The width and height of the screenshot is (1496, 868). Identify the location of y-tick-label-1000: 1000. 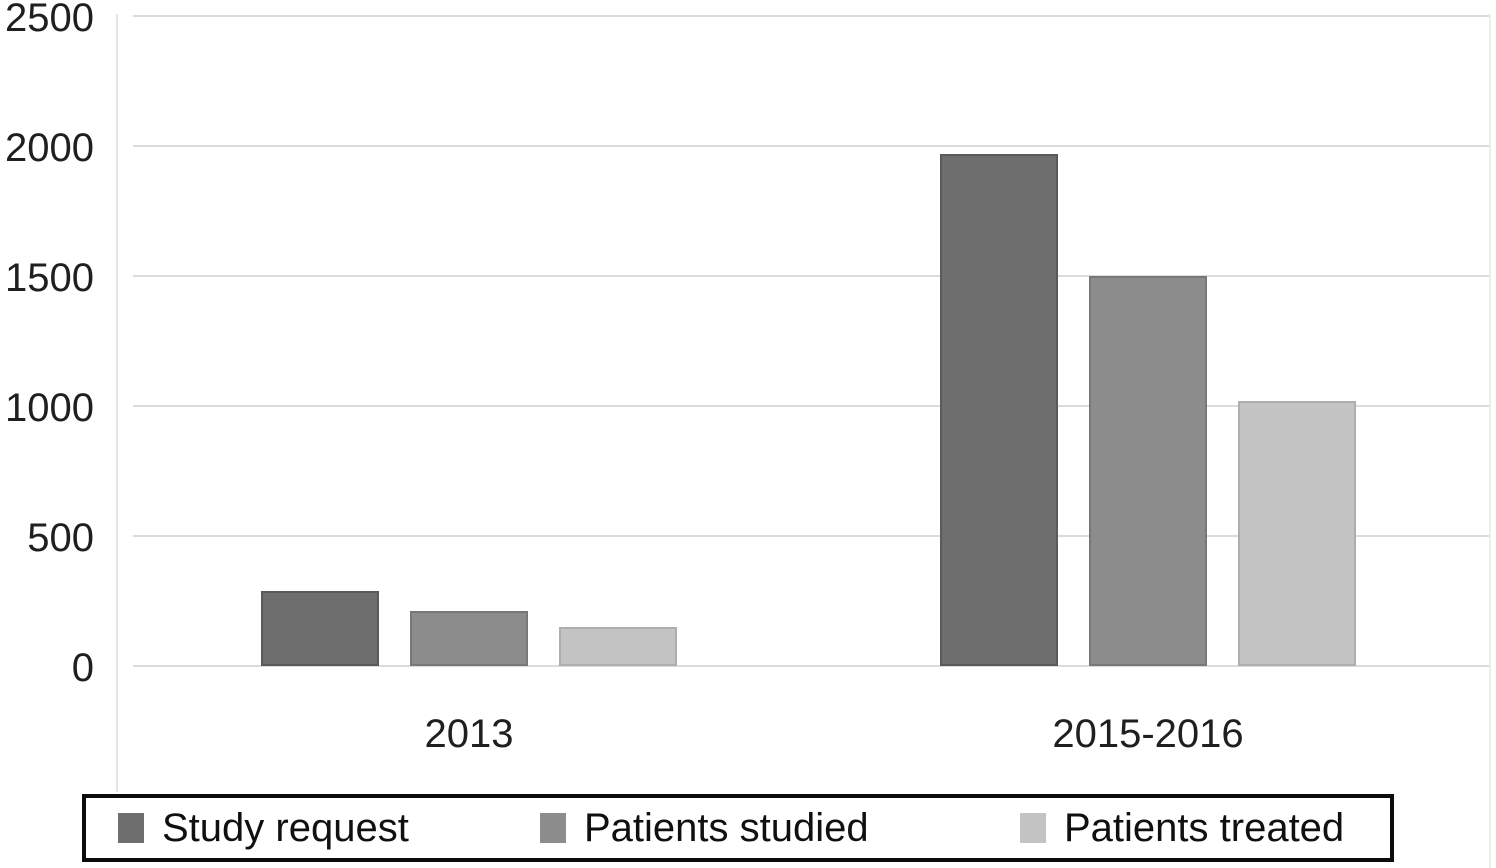
(49, 408).